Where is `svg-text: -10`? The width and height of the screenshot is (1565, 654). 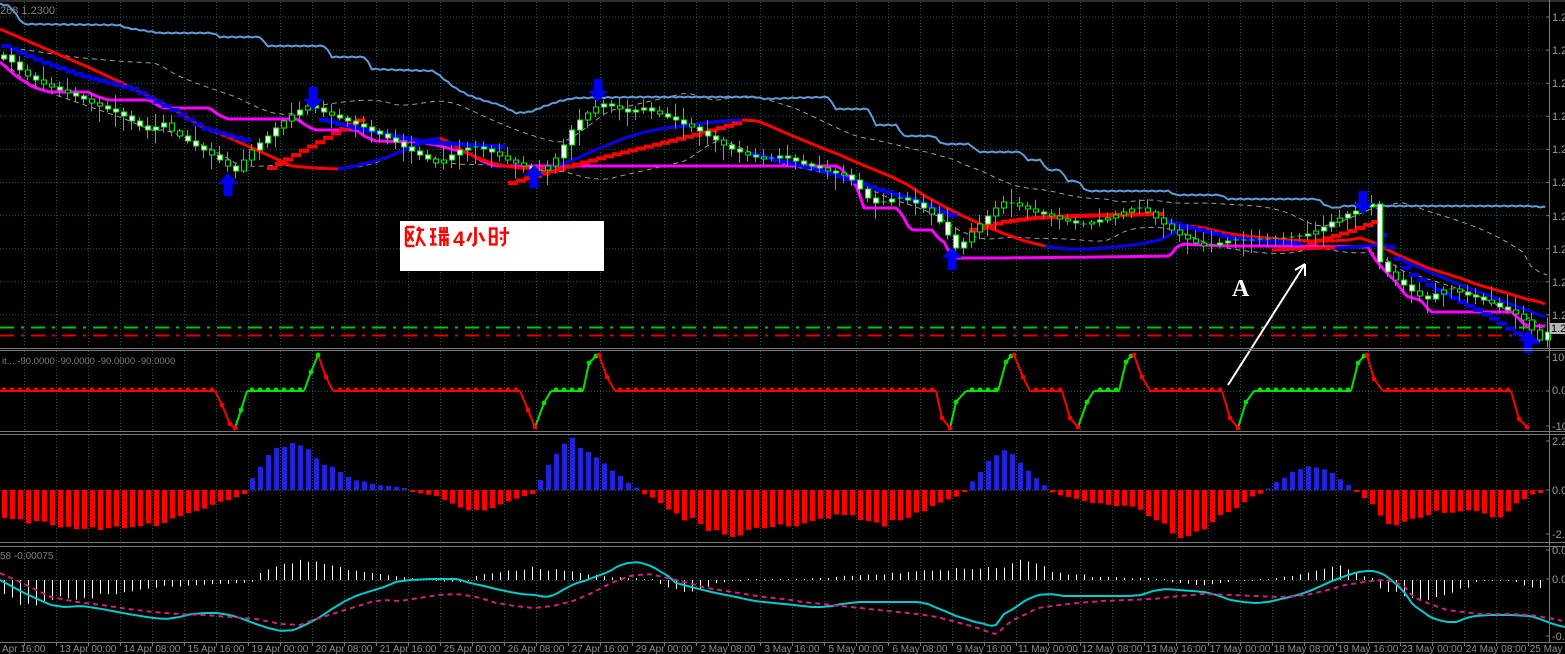
svg-text: -10 is located at coordinates (1558, 427).